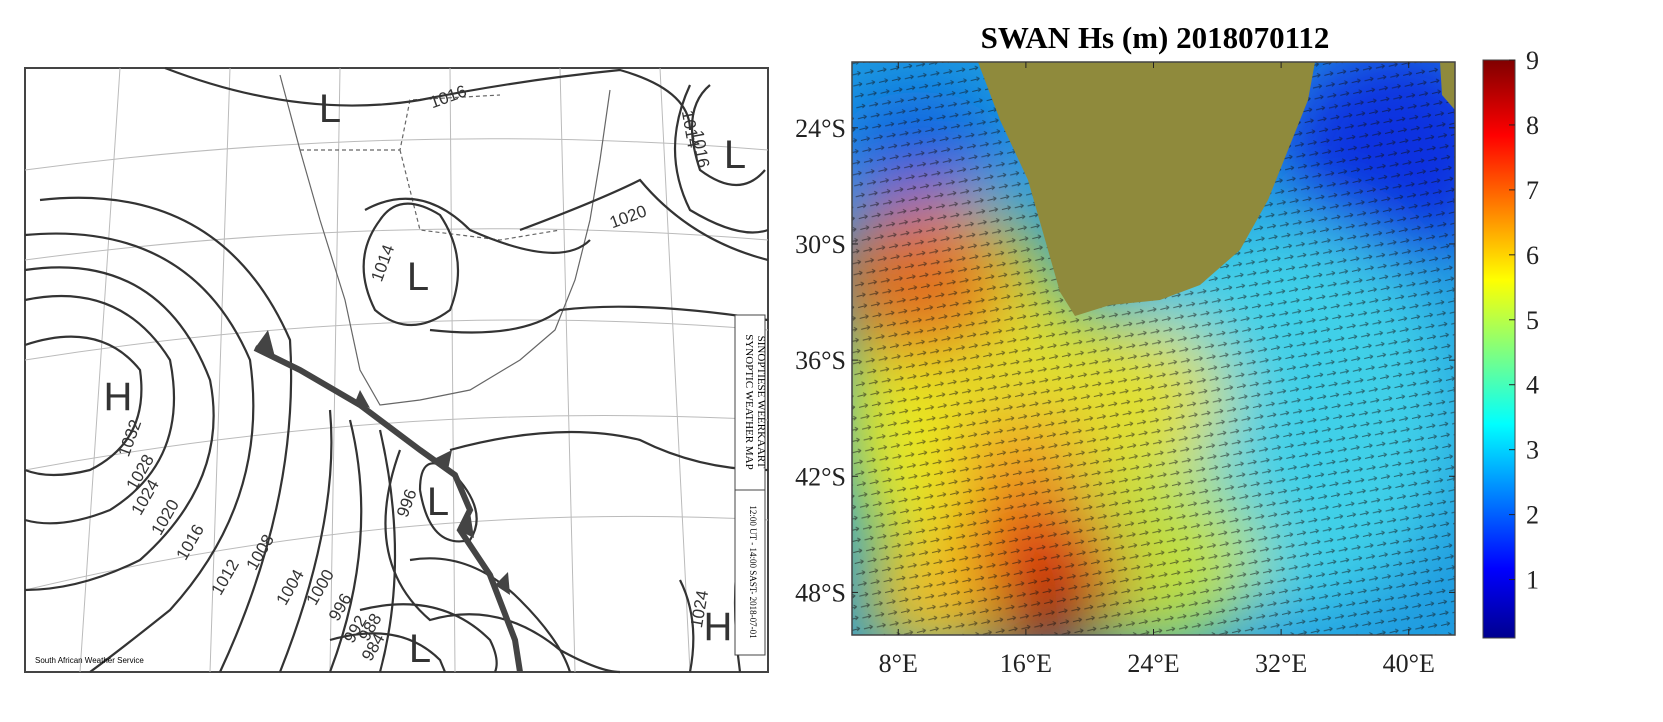 The image size is (1663, 722). I want to click on front-symbols, so click(382, 462).